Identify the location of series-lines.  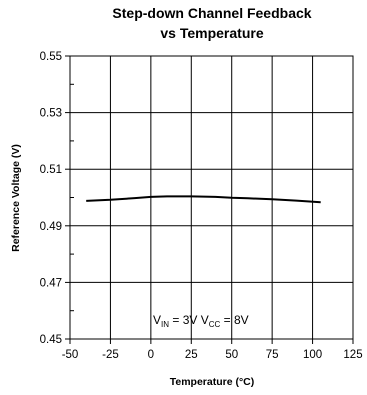
(203, 199).